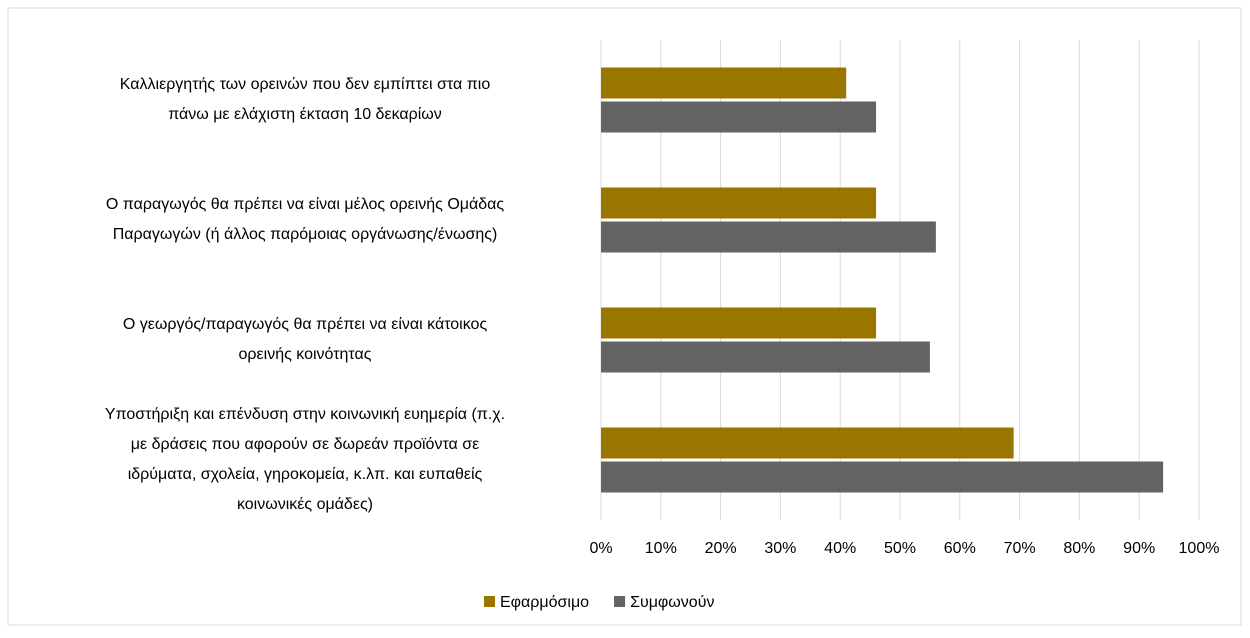 Image resolution: width=1250 pixels, height=638 pixels. I want to click on x-tick-label: 40%, so click(840, 548).